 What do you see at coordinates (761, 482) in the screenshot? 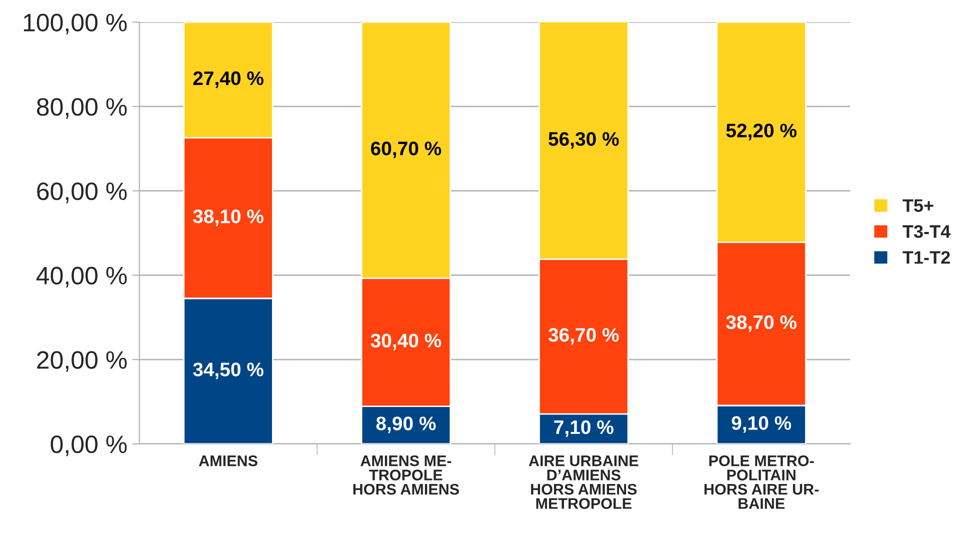
I see `x-tick-label: POLE METRO- POLITAIN HORS AIRE UR- BAINE` at bounding box center [761, 482].